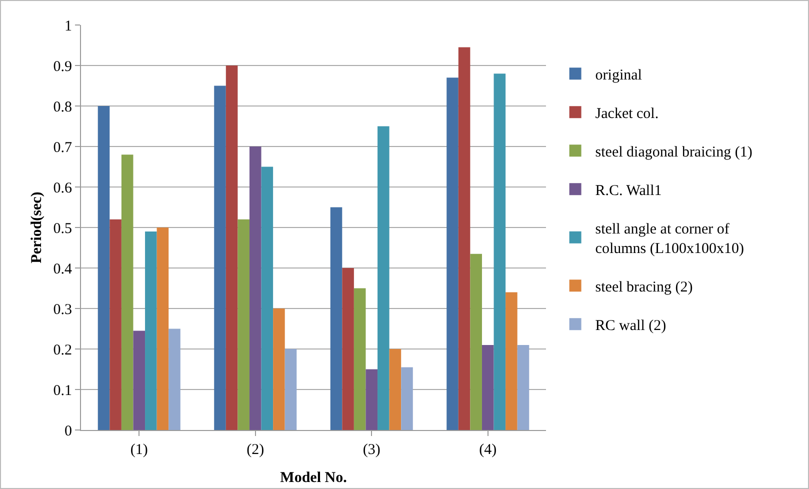 Image resolution: width=809 pixels, height=489 pixels. What do you see at coordinates (68, 431) in the screenshot?
I see `y-tick-label: 0` at bounding box center [68, 431].